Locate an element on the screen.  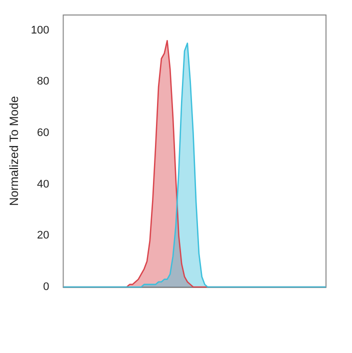
y-tick-label: 0 is located at coordinates (46, 287).